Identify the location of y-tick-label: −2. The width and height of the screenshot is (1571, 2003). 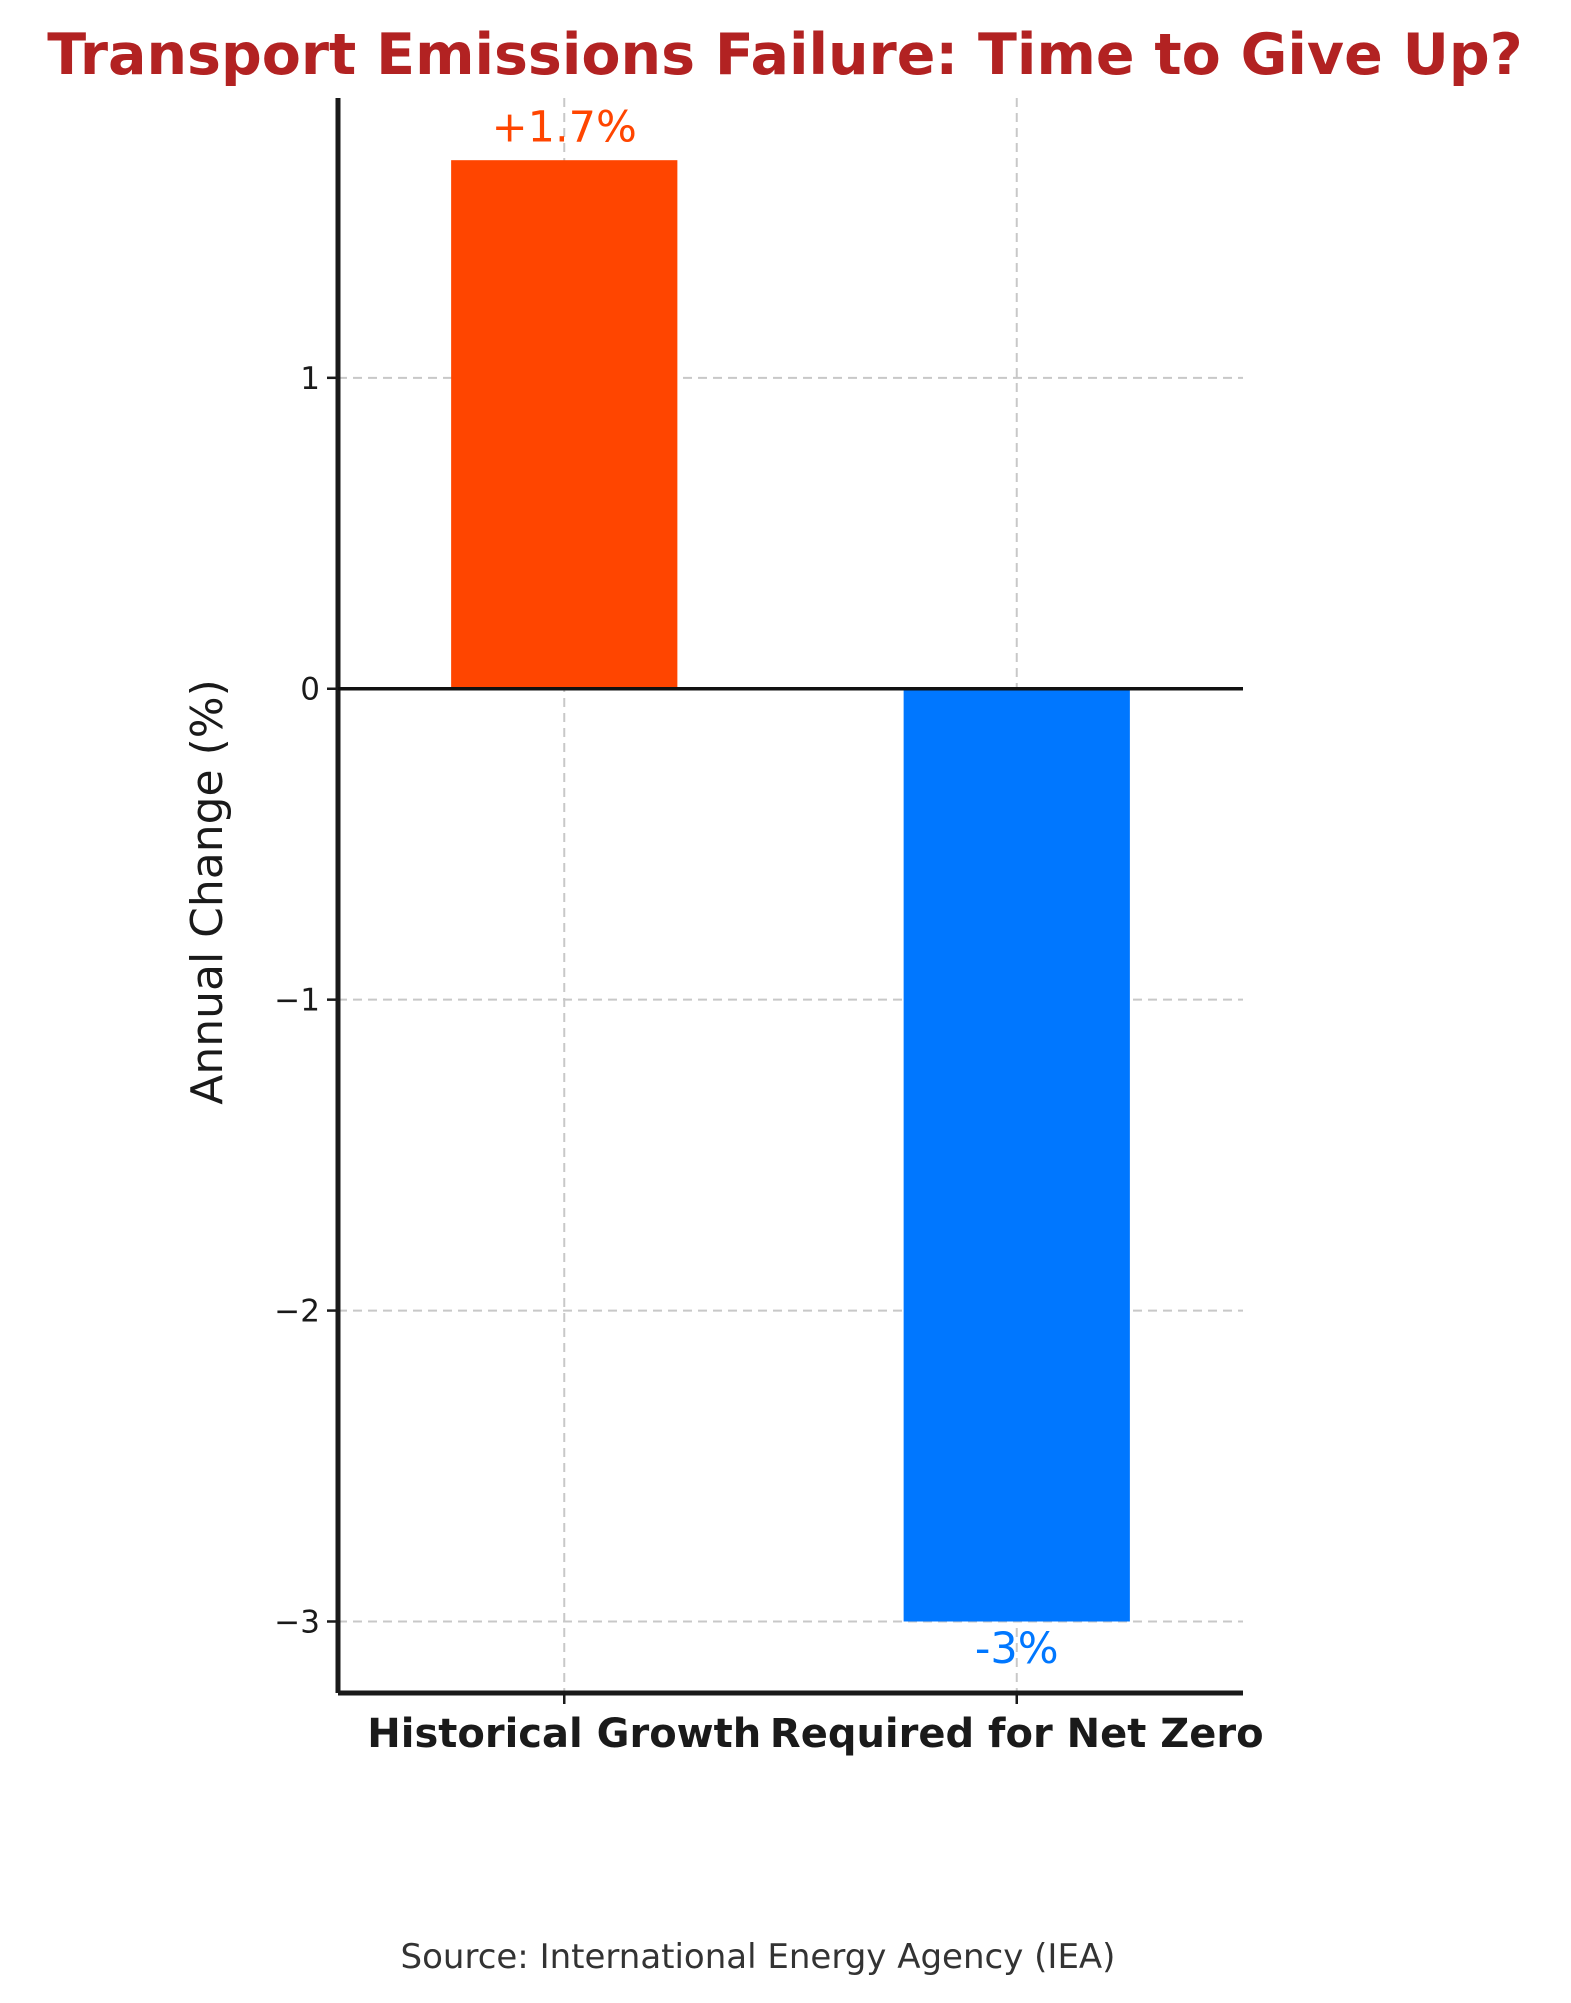
(297, 1312).